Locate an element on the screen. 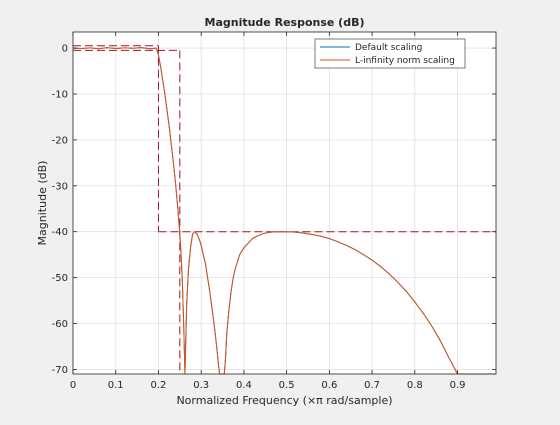 The height and width of the screenshot is (425, 560). legend-label-l-infinity-norm-scaling: L-infinity norm scaling is located at coordinates (405, 61).